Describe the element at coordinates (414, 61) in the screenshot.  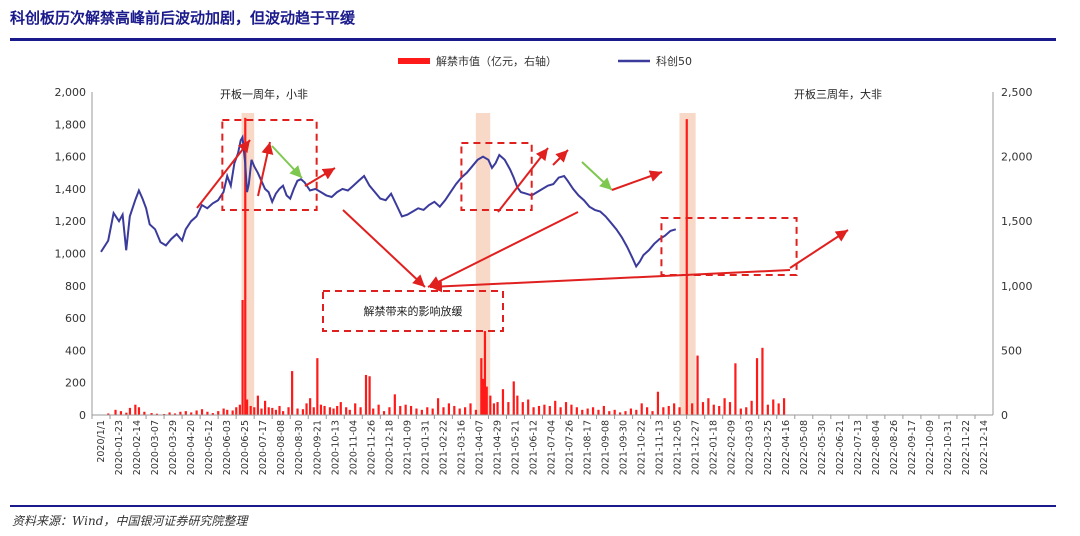
I see `legend-swatch-bar` at that location.